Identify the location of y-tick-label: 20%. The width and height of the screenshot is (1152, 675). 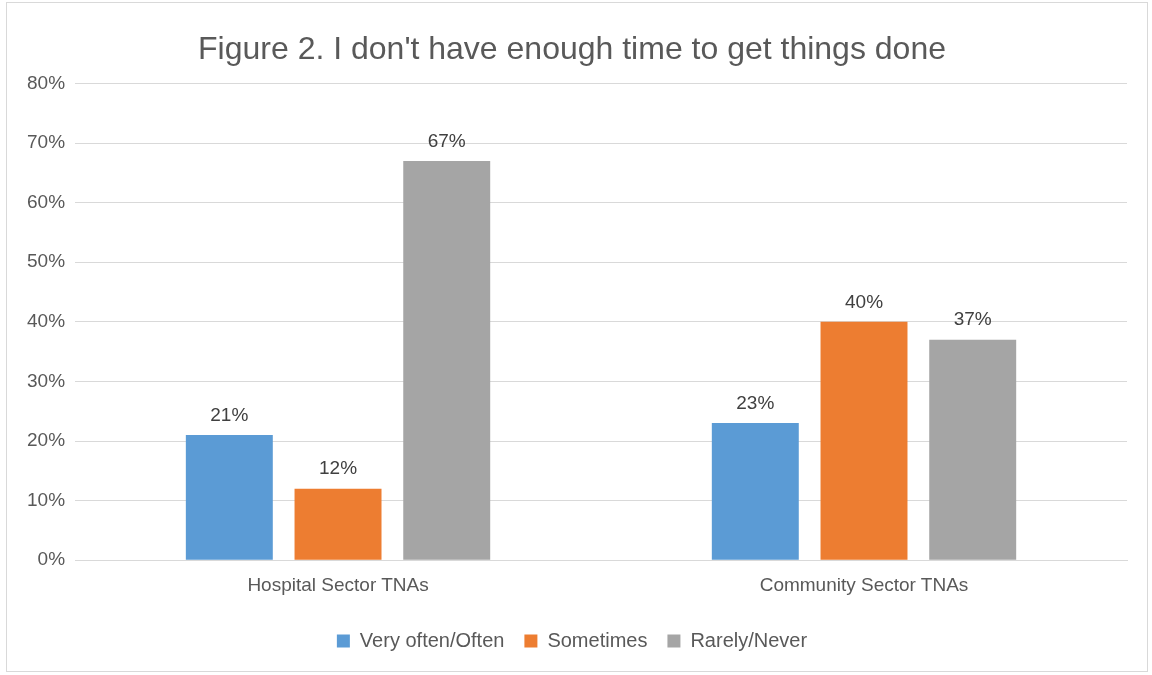
(46, 440).